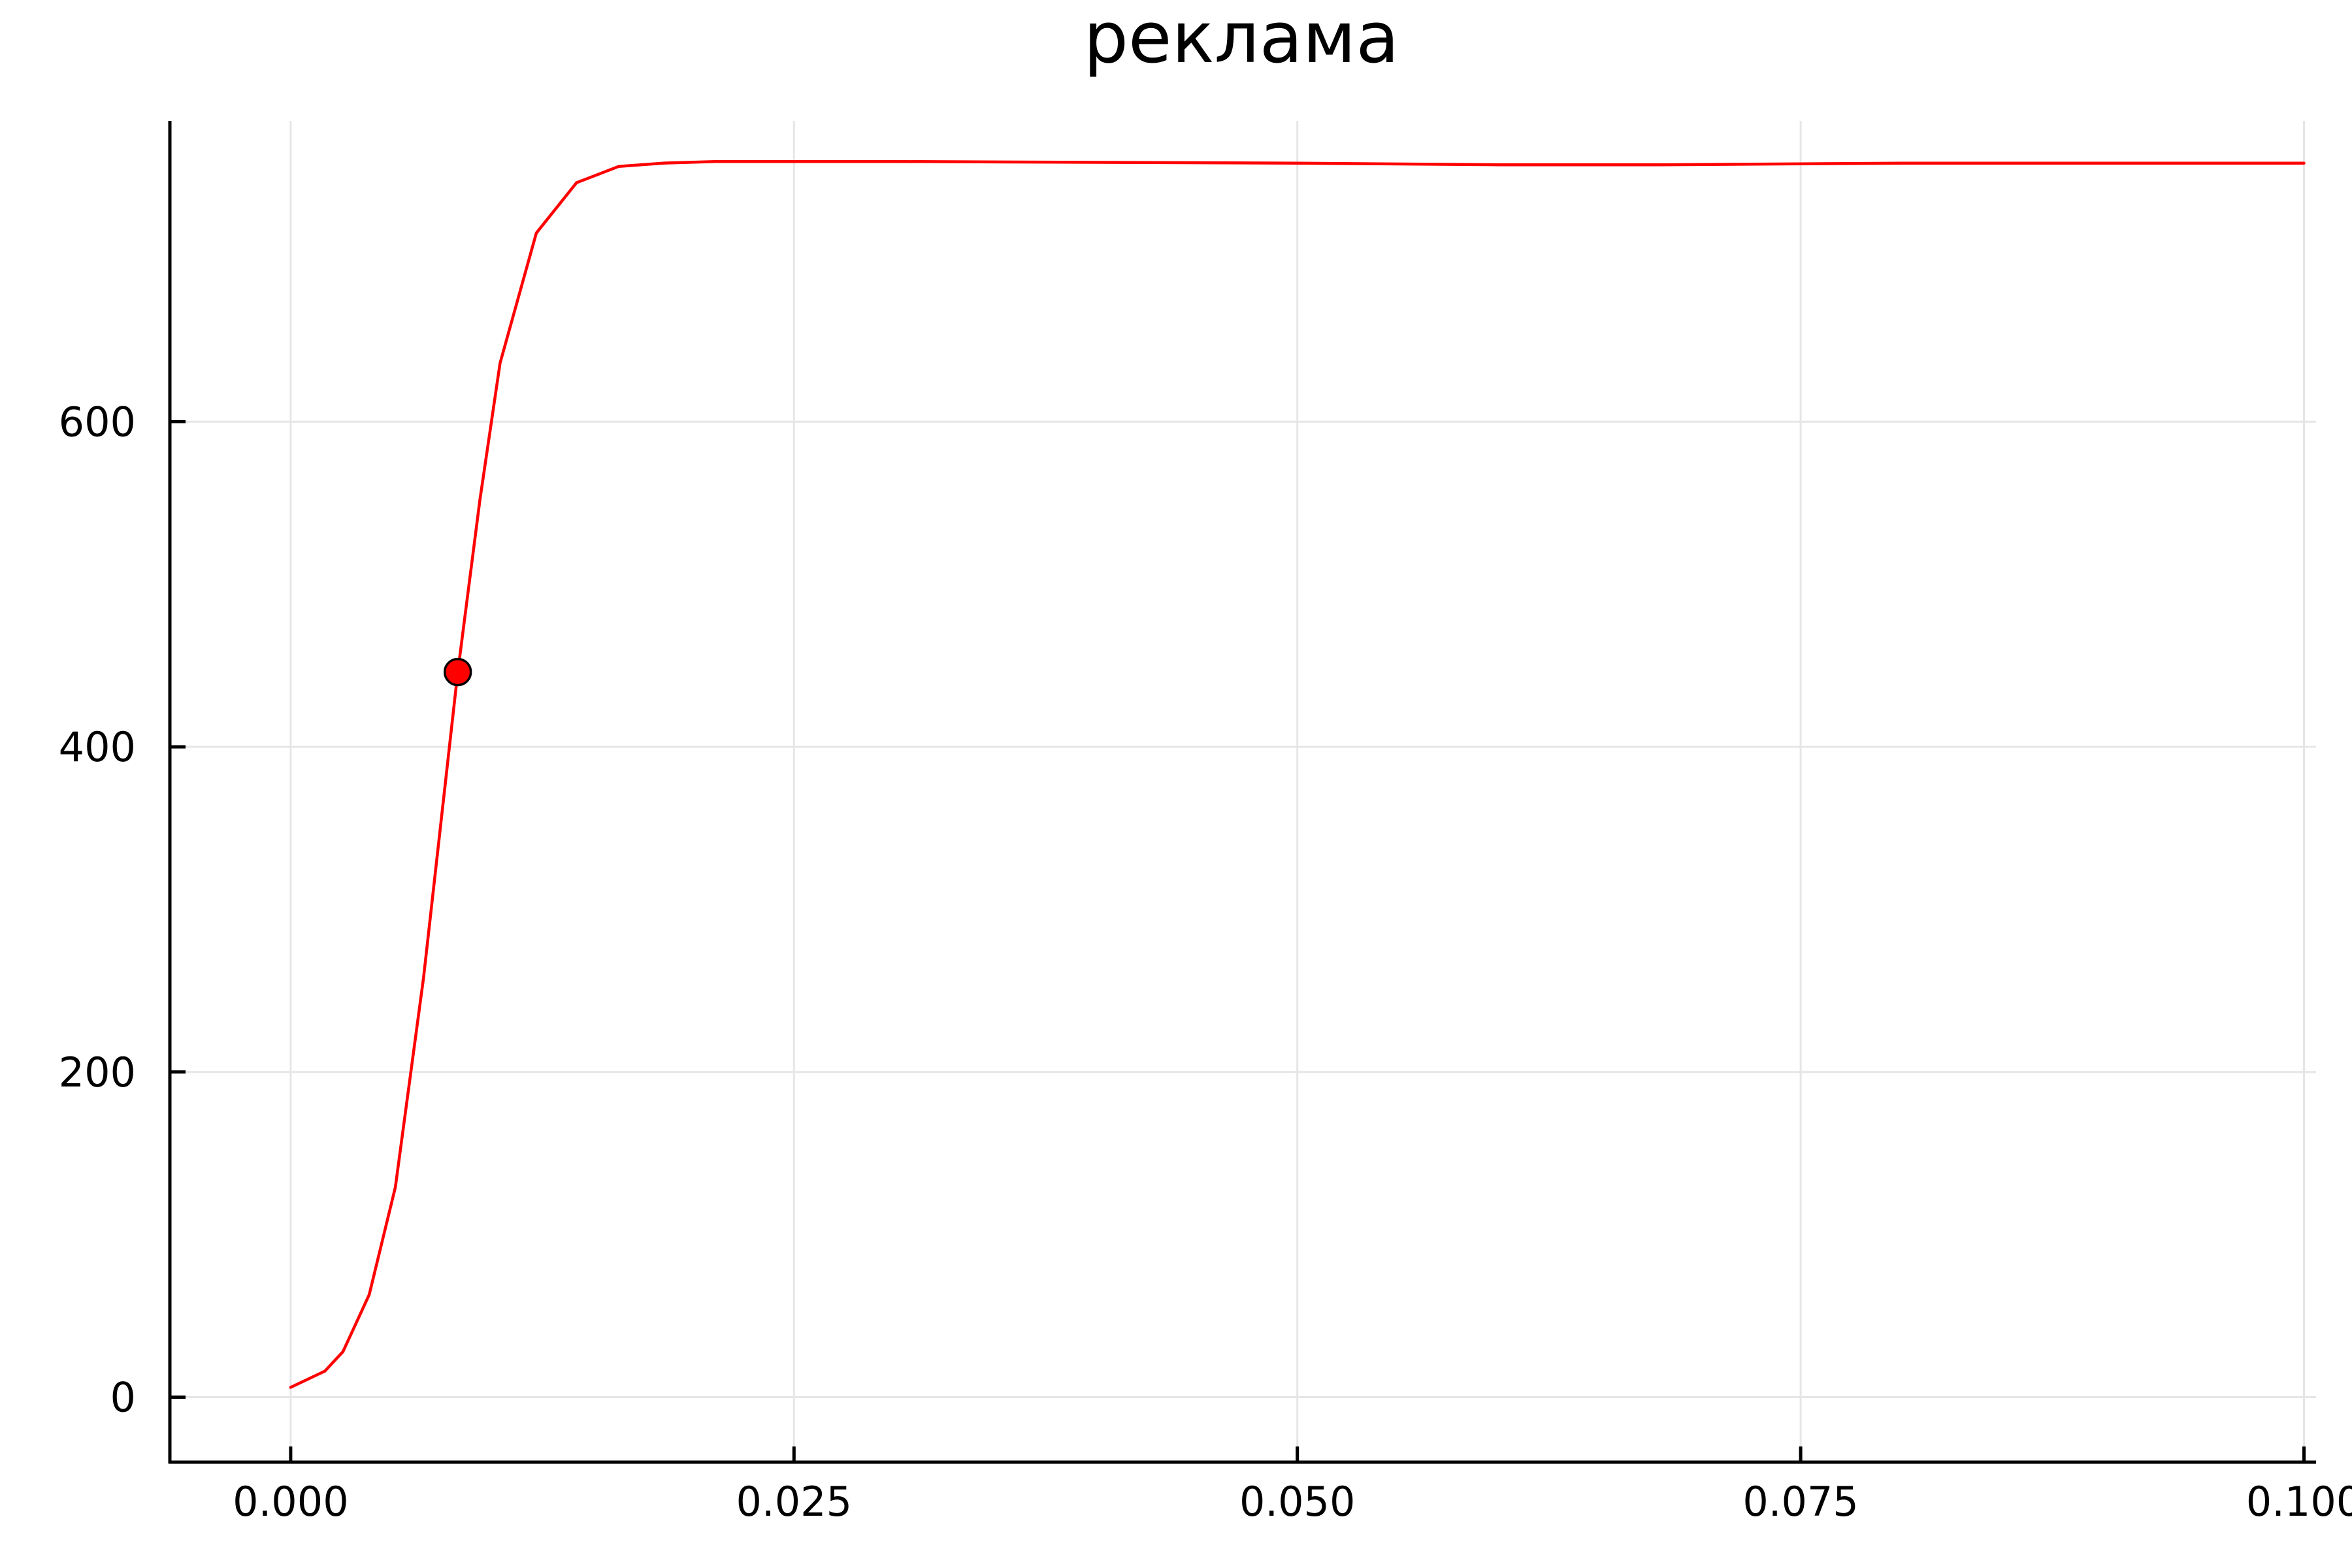 This screenshot has height=1568, width=2352. What do you see at coordinates (2299, 1502) in the screenshot?
I see `x-tick-label-4: 0.100` at bounding box center [2299, 1502].